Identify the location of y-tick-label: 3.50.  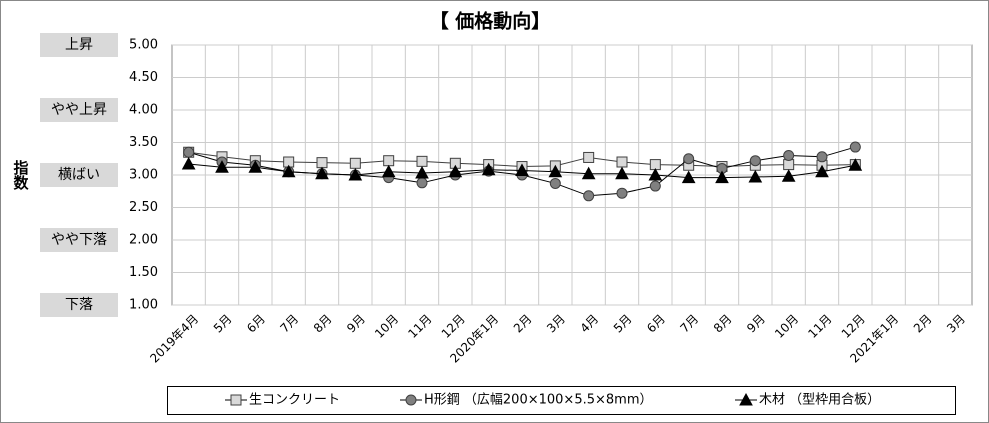
(143, 142).